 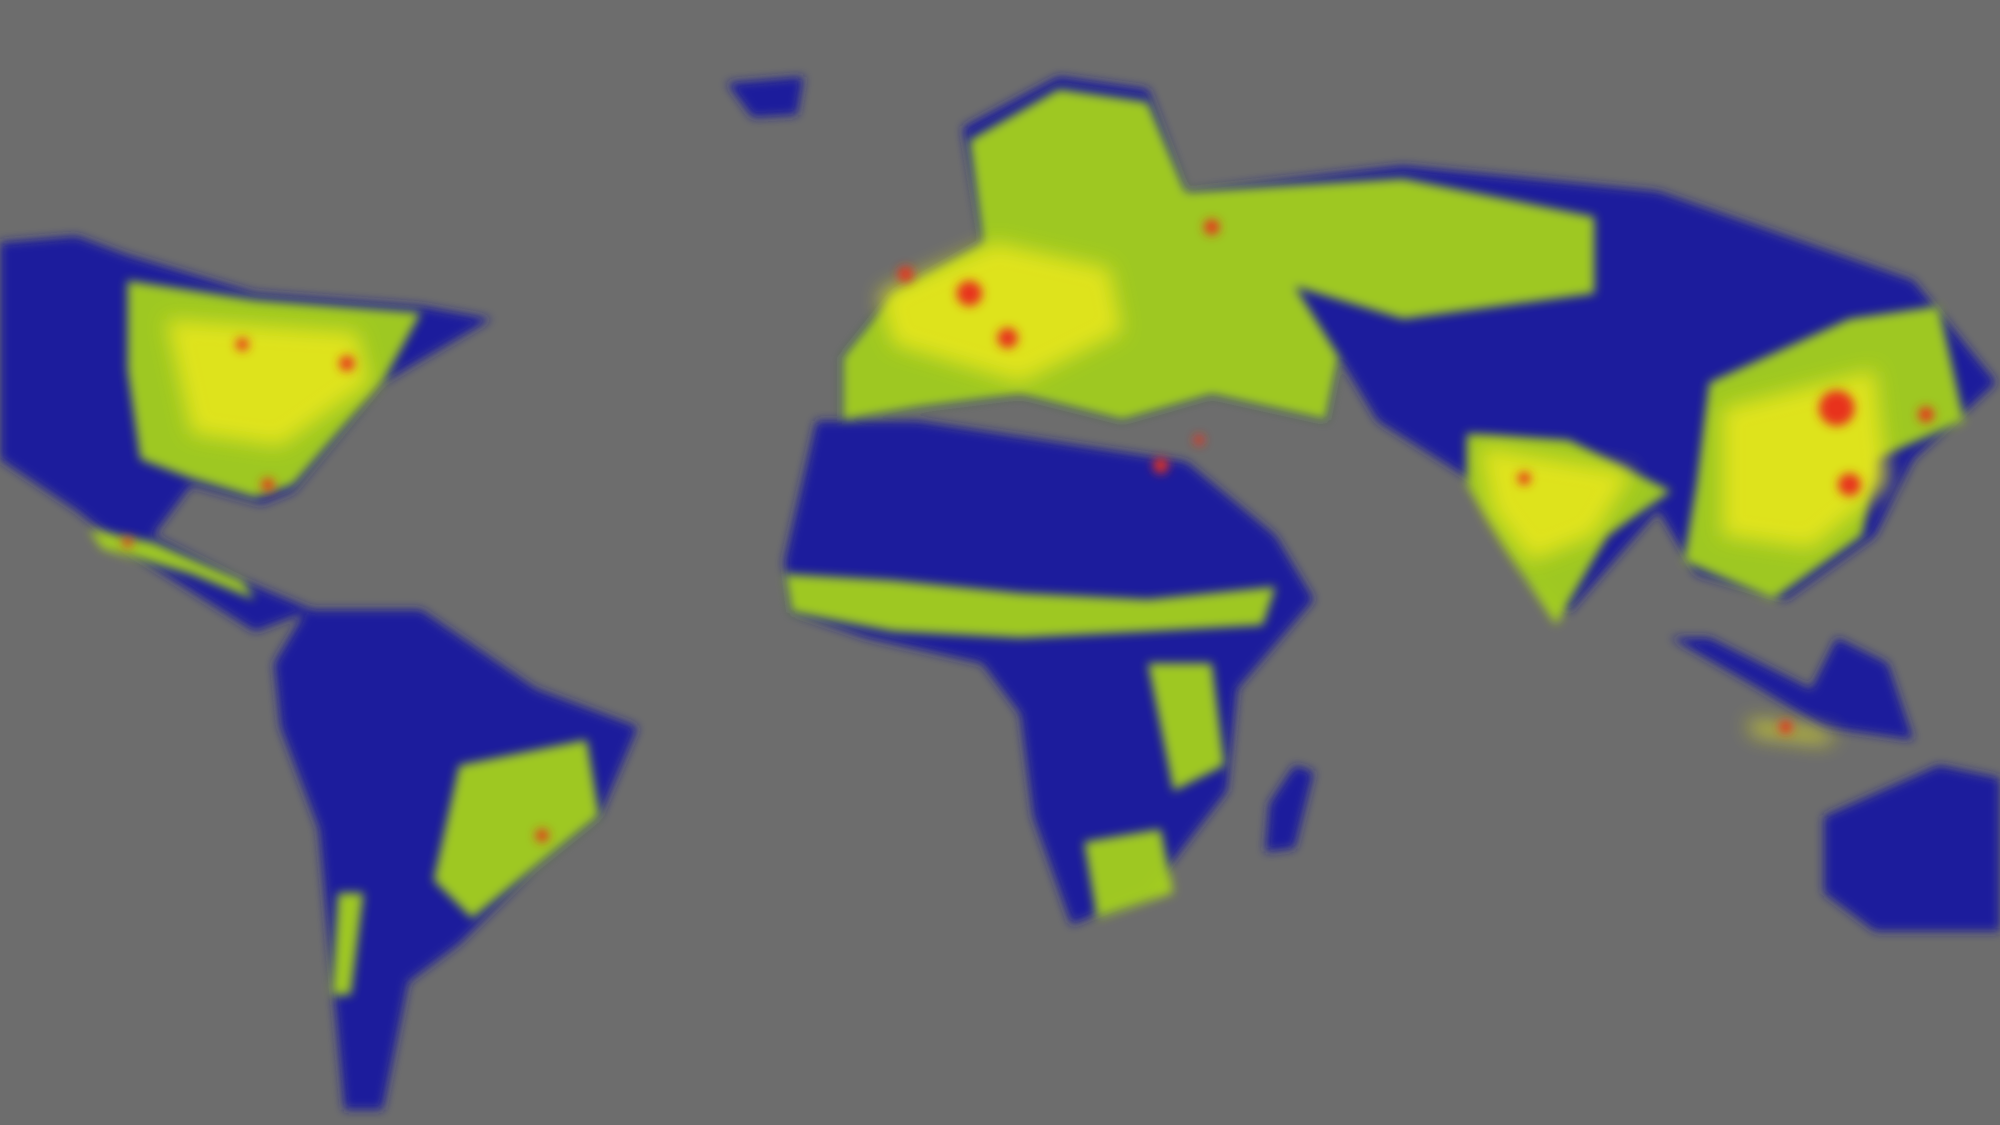 I want to click on africa, so click(x=1049, y=672).